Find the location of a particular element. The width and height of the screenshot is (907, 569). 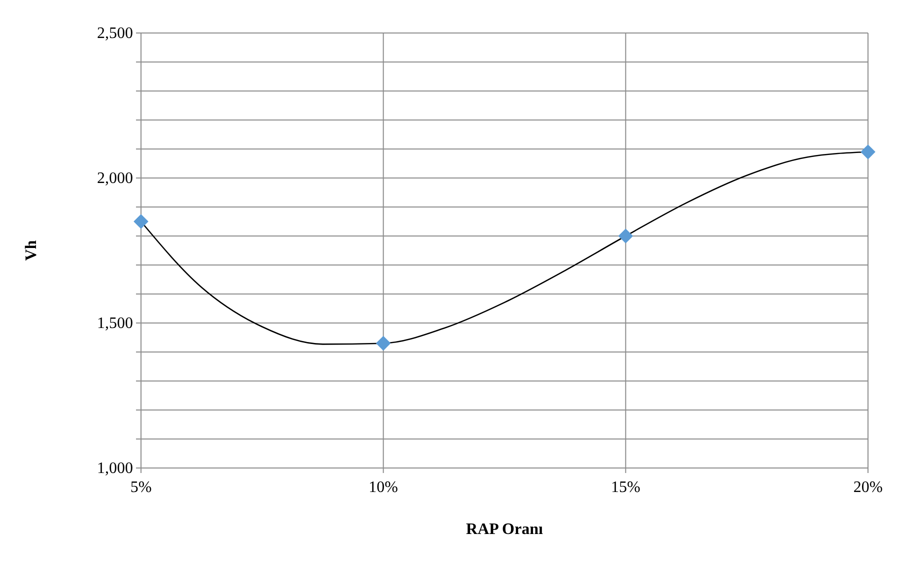

x-tick-label: 10% is located at coordinates (383, 487).